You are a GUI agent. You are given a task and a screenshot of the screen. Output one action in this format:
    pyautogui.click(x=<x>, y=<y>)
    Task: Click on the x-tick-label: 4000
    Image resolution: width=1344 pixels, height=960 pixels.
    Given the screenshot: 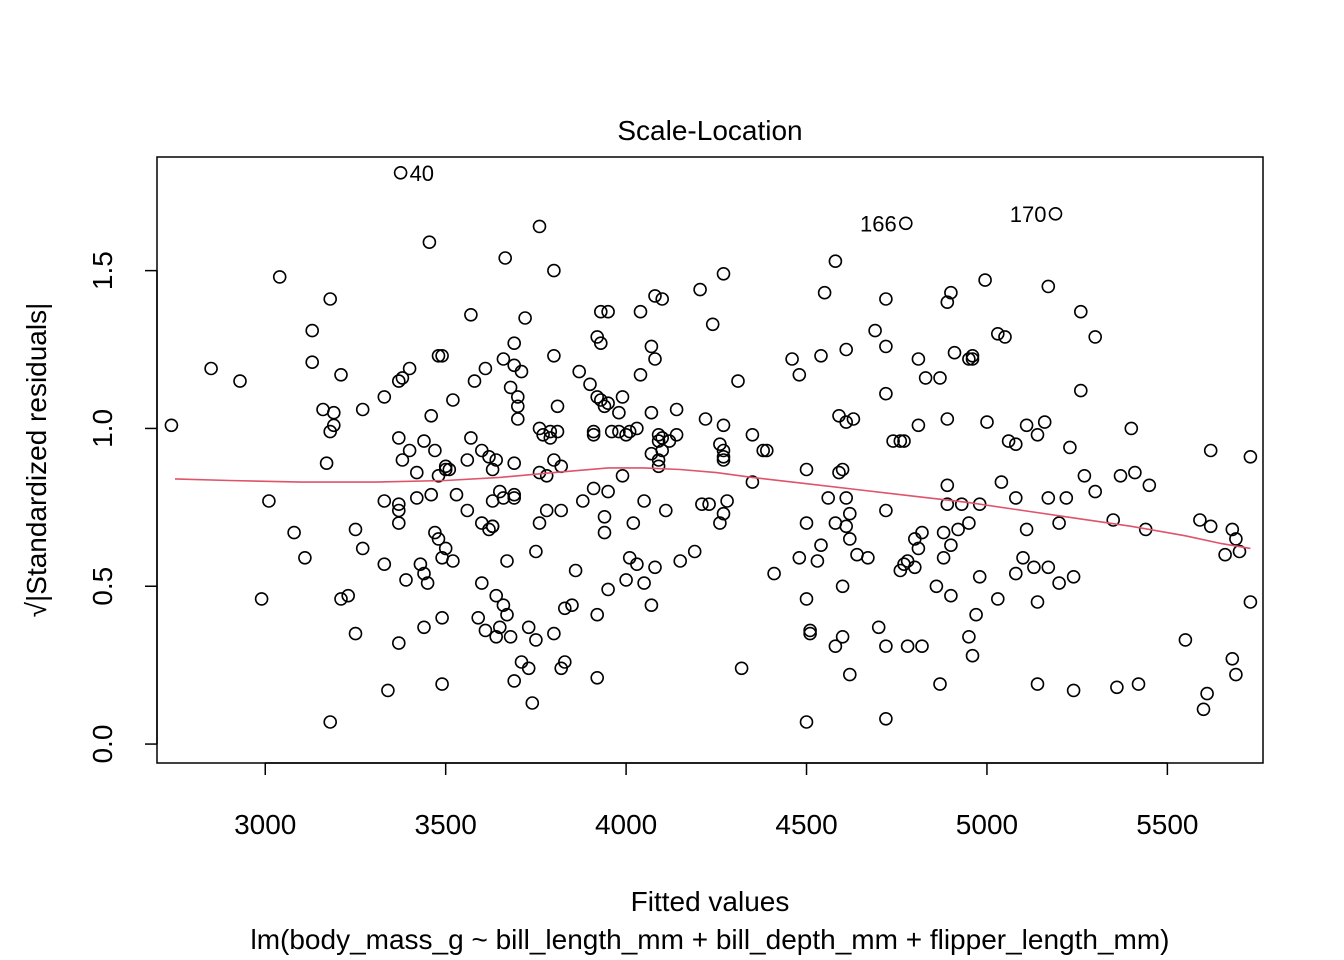 What is the action you would take?
    pyautogui.click(x=626, y=824)
    